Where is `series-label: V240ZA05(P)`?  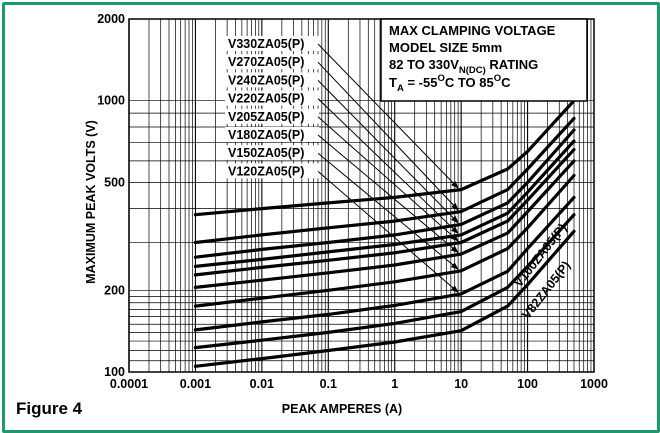
series-label: V240ZA05(P) is located at coordinates (266, 80).